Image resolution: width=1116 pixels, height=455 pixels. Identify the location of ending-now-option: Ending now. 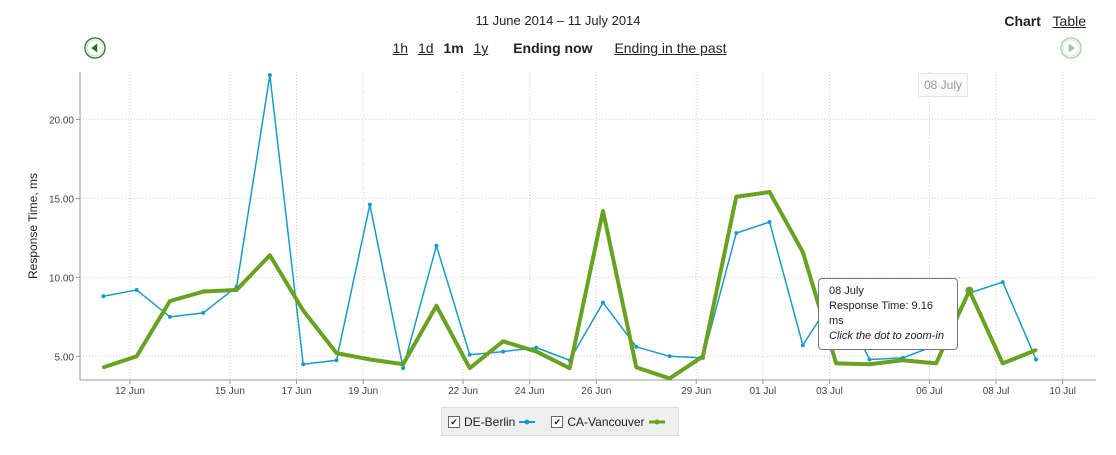
(553, 48).